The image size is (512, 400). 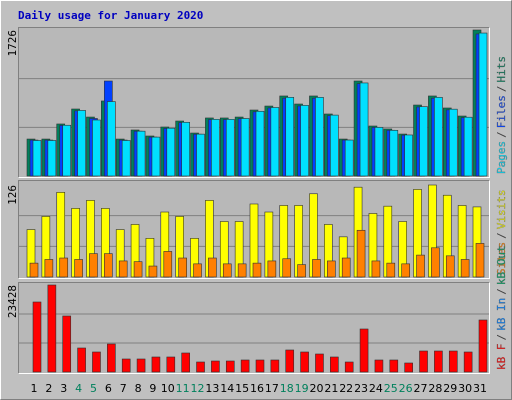 What do you see at coordinates (110, 15) in the screenshot?
I see `chart-title: Daily usage for January 2020` at bounding box center [110, 15].